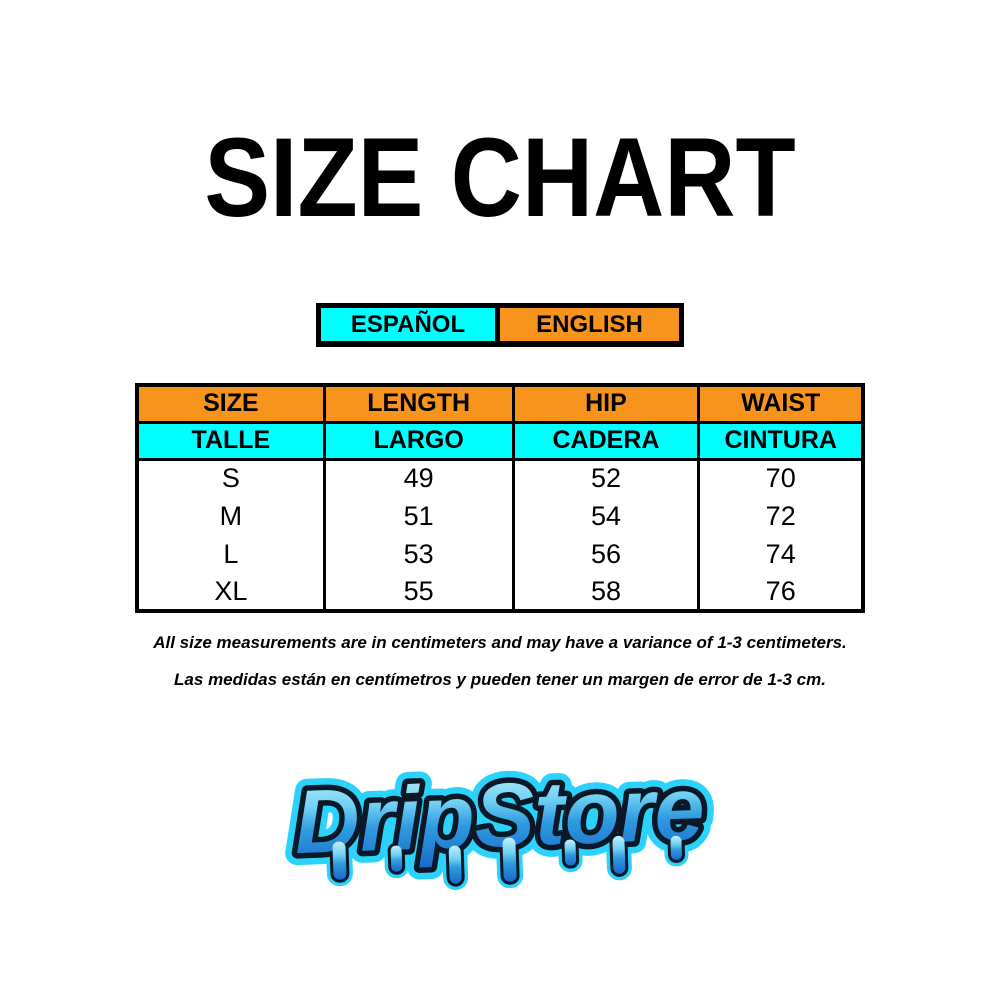  What do you see at coordinates (606, 554) in the screenshot?
I see `table-cell: 56` at bounding box center [606, 554].